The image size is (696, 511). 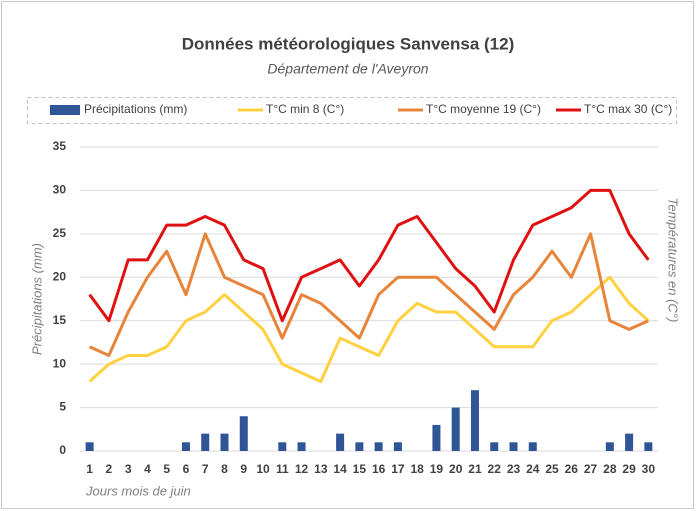 What do you see at coordinates (495, 469) in the screenshot?
I see `x-tick-label: 22` at bounding box center [495, 469].